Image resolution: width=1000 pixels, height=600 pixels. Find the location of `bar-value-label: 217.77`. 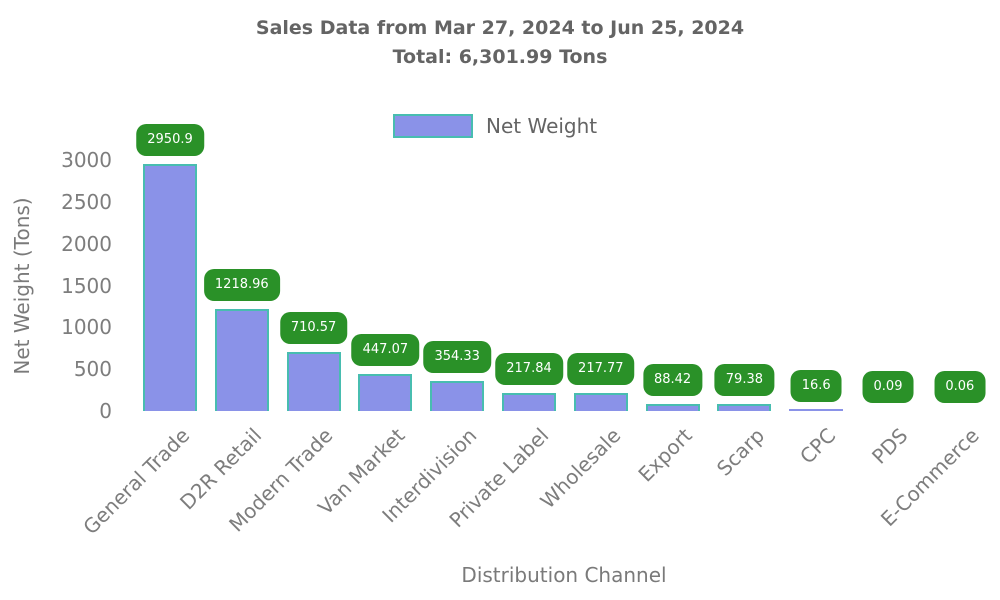

bar-value-label: 217.77 is located at coordinates (601, 368).